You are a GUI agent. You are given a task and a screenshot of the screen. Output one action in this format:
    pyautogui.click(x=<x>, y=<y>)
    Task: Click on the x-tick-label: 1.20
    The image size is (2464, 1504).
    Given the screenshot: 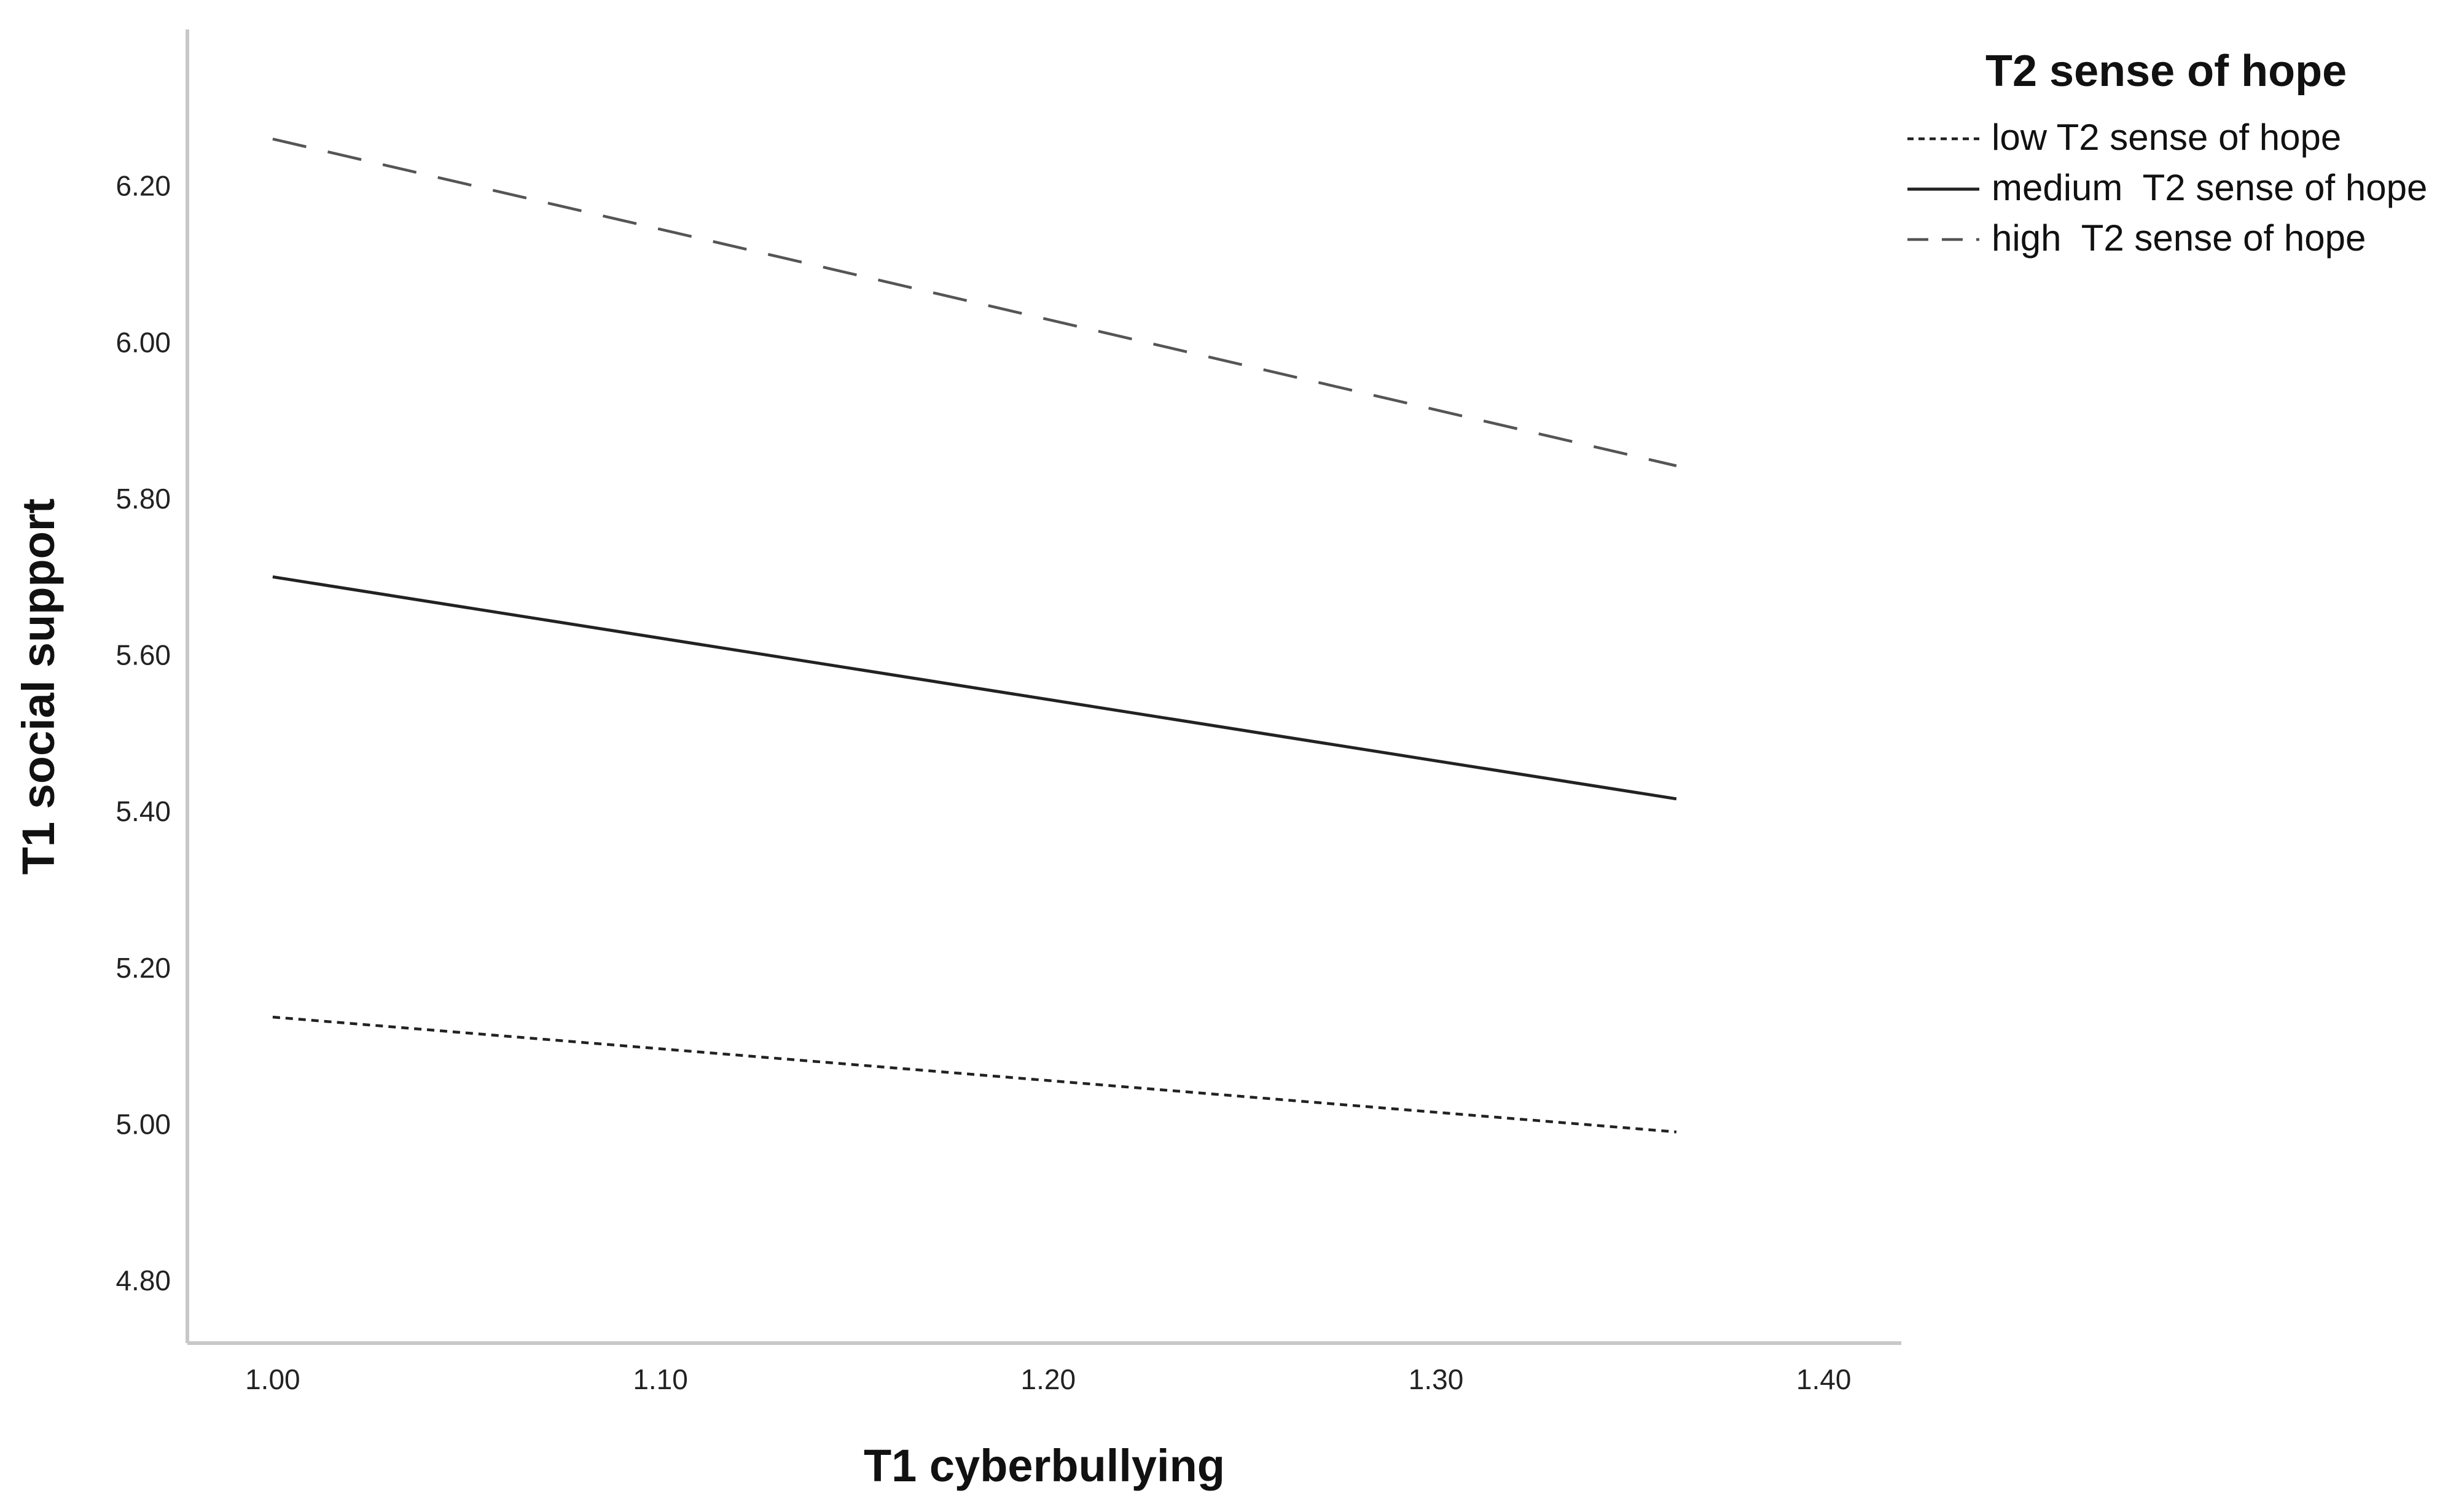 What is the action you would take?
    pyautogui.click(x=1048, y=1379)
    